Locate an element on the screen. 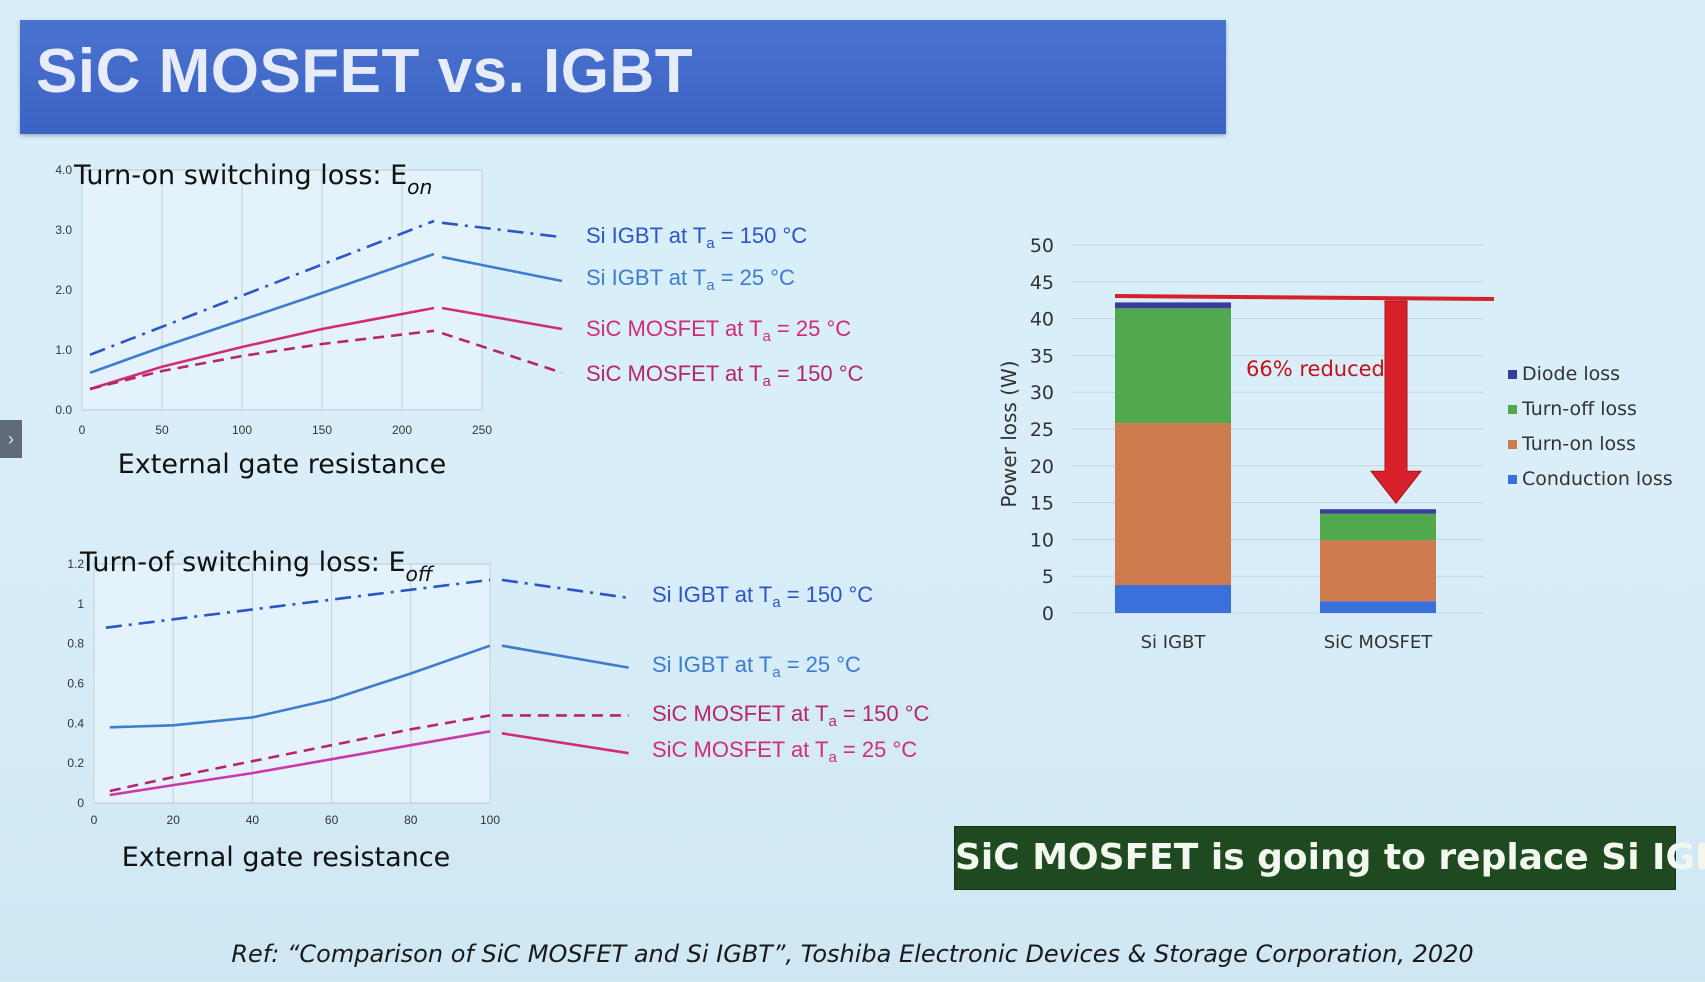 This screenshot has width=1705, height=982. legend-label: Turn-off loss is located at coordinates (1579, 409).